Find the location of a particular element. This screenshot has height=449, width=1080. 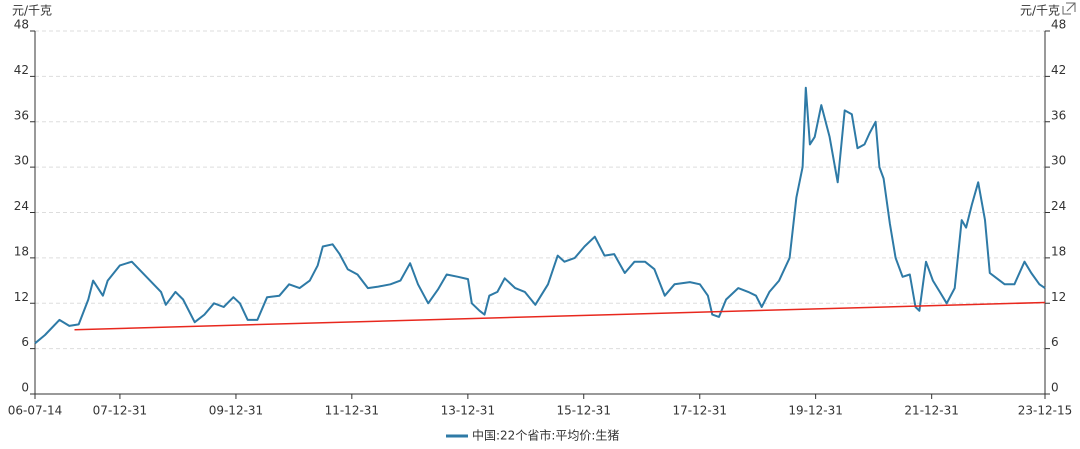

y-tick-label: 18 is located at coordinates (21, 251).